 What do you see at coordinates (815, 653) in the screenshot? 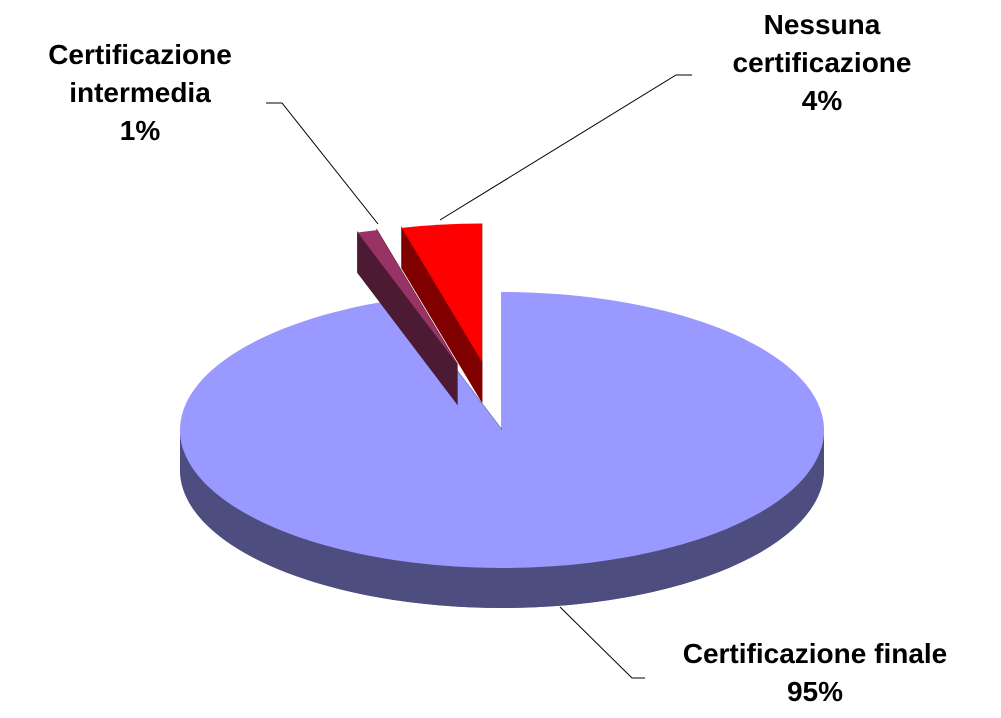
I see `category-label: Certificazione finale` at bounding box center [815, 653].